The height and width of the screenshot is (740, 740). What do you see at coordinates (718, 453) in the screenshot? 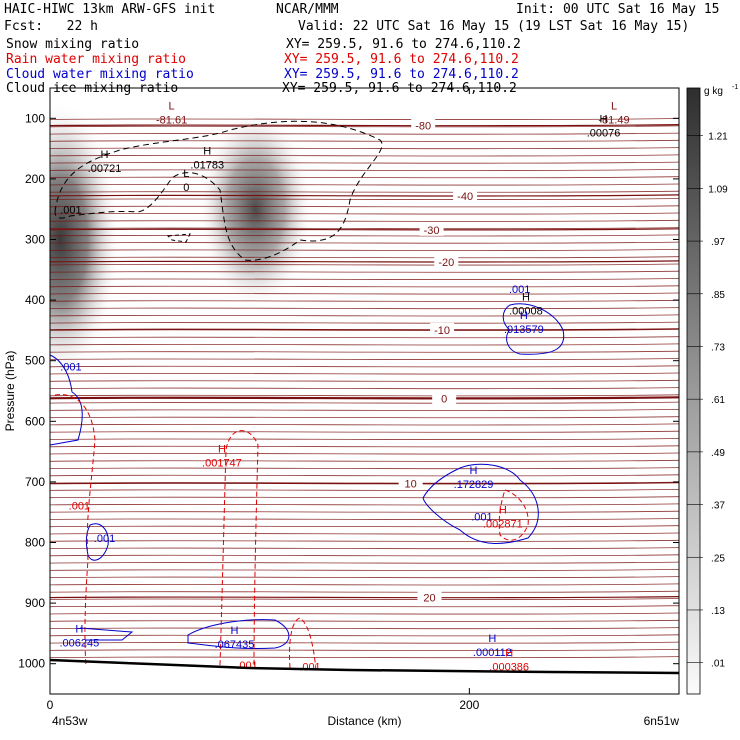
I see `colorbar-level-label: .49` at bounding box center [718, 453].